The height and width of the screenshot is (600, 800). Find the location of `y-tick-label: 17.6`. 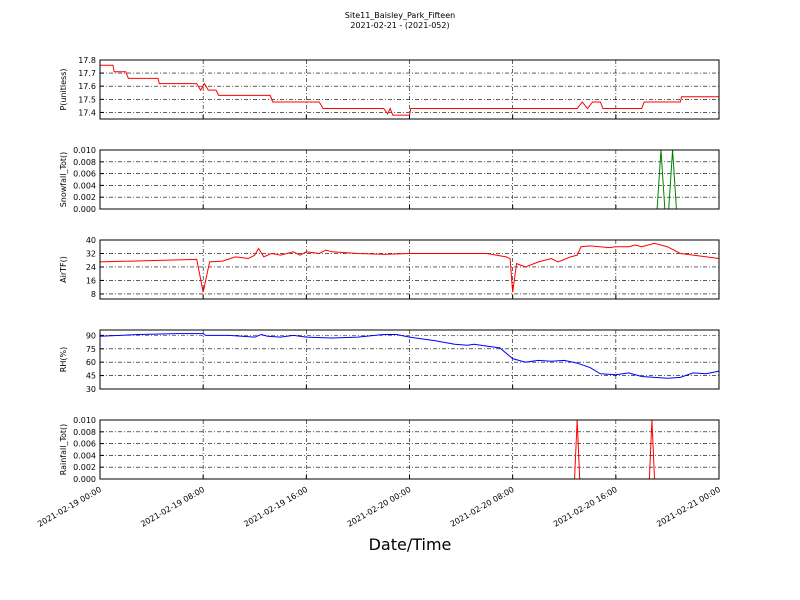

y-tick-label: 17.6 is located at coordinates (87, 86).